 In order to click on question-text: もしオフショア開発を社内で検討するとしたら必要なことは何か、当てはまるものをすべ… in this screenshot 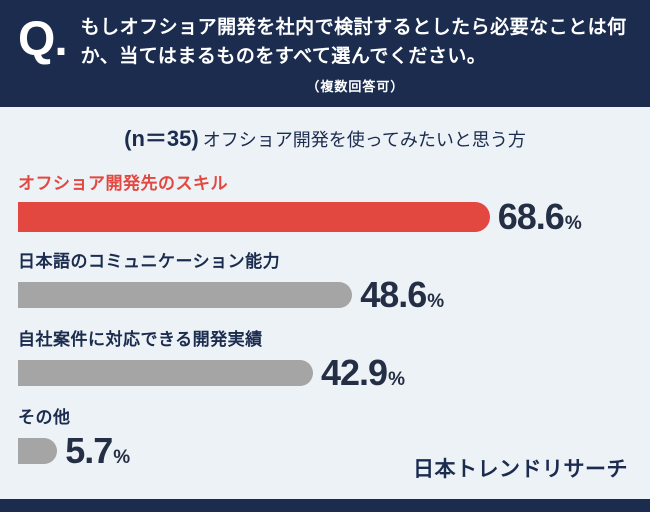, I will do `click(353, 42)`.